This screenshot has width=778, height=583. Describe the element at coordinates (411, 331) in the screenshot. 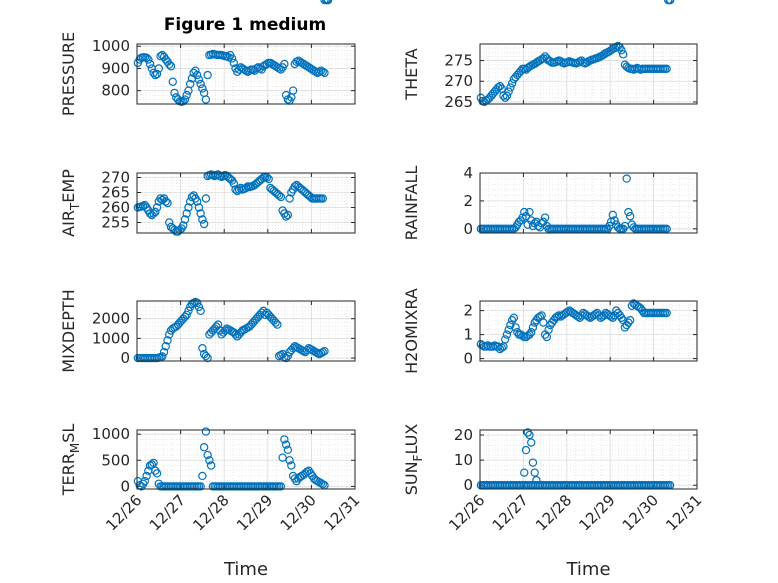

I see `y-axis-label: H2OMIXRA` at that location.